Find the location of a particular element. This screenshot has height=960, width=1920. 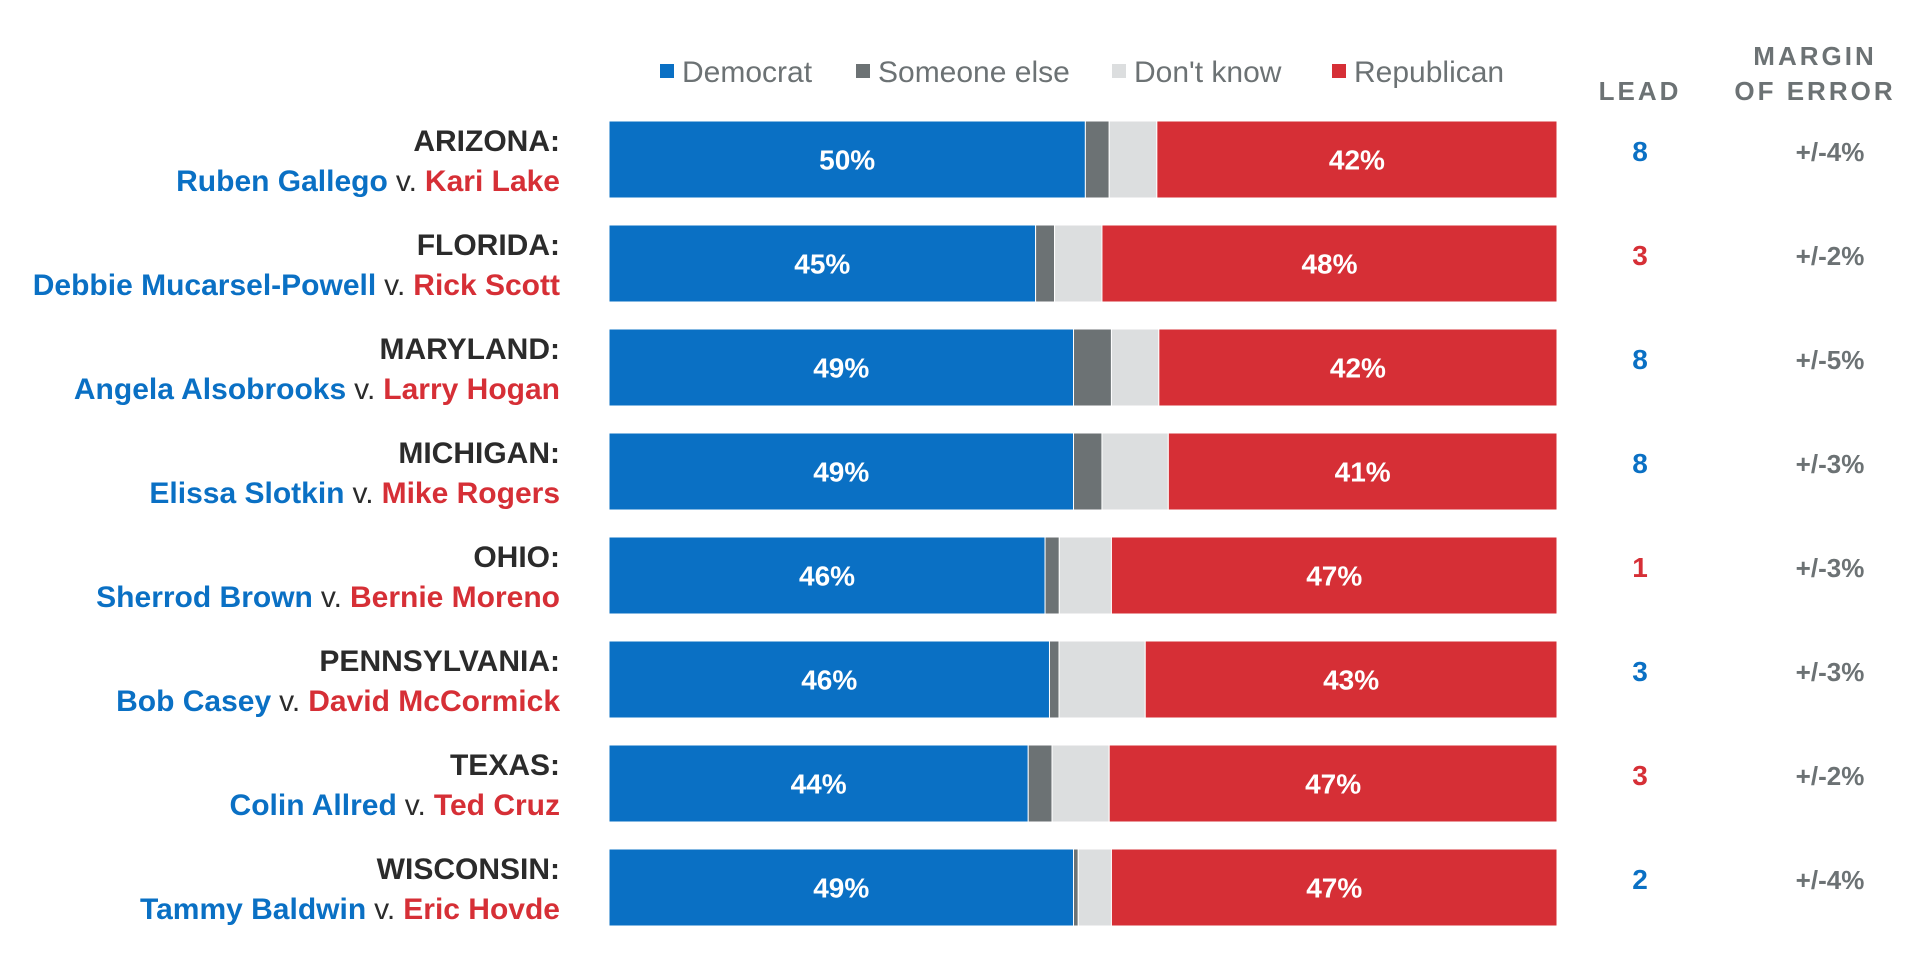

republican-value-label: 48% is located at coordinates (1329, 264).